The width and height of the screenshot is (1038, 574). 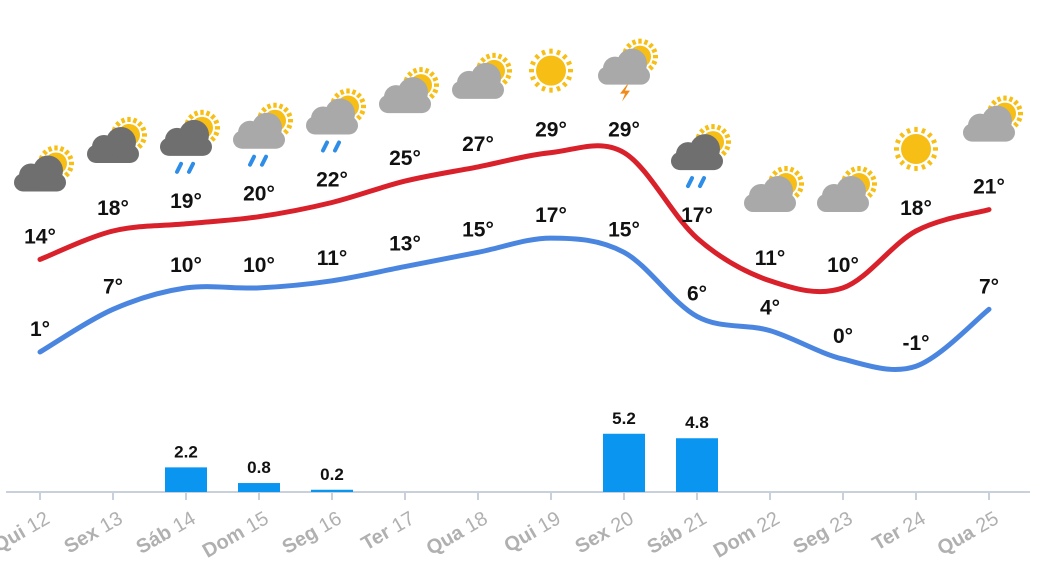 I want to click on max-temp-label: 10°, so click(x=843, y=265).